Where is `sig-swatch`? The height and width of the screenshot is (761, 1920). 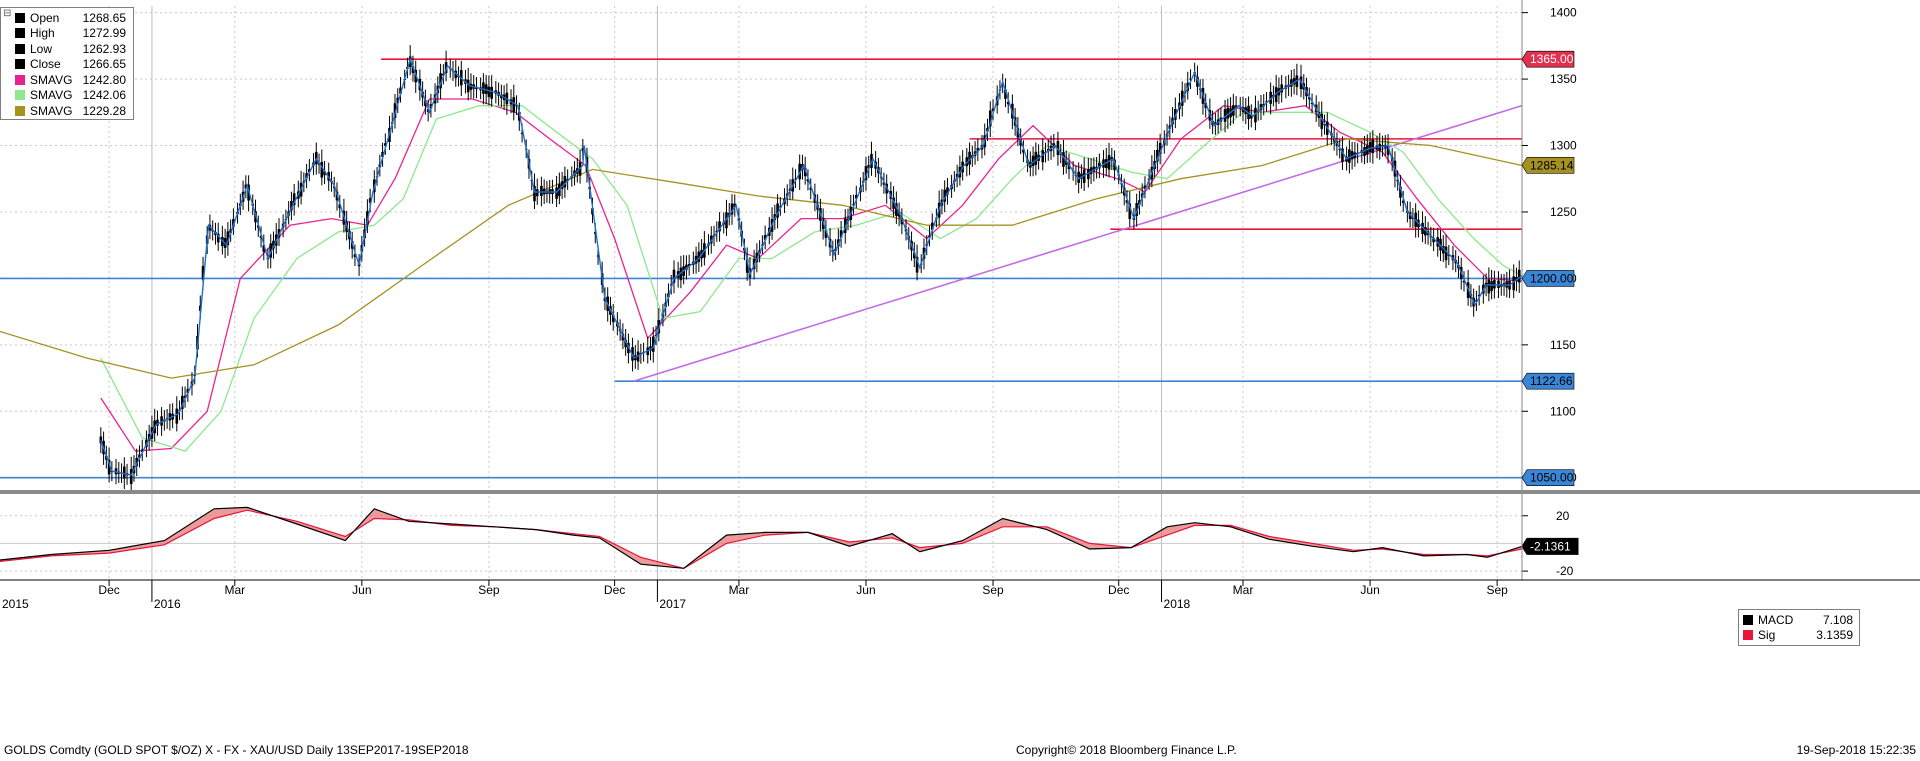
sig-swatch is located at coordinates (1748, 635).